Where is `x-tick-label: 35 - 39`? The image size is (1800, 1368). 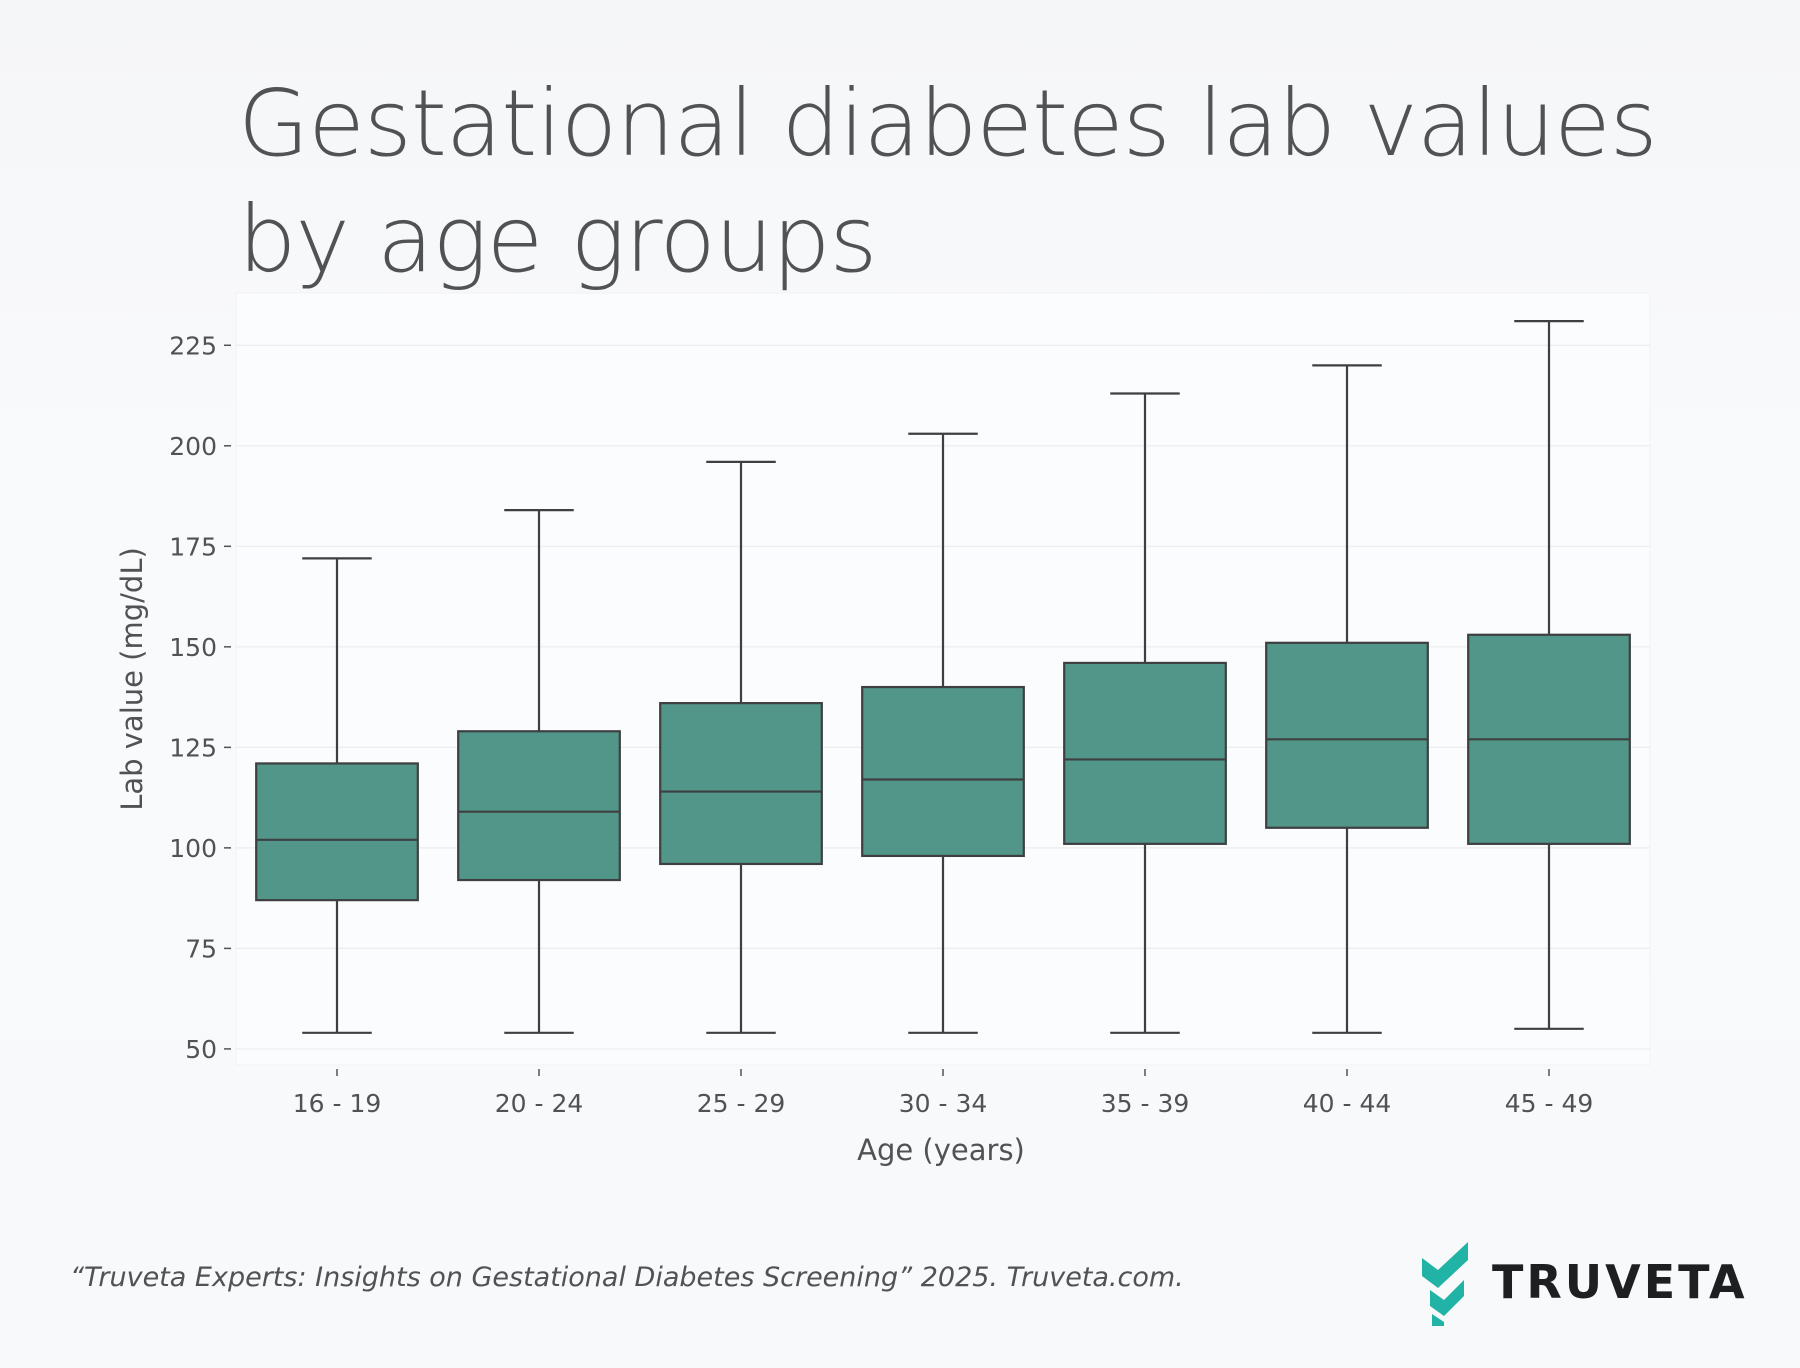
x-tick-label: 35 - 39 is located at coordinates (1145, 1103).